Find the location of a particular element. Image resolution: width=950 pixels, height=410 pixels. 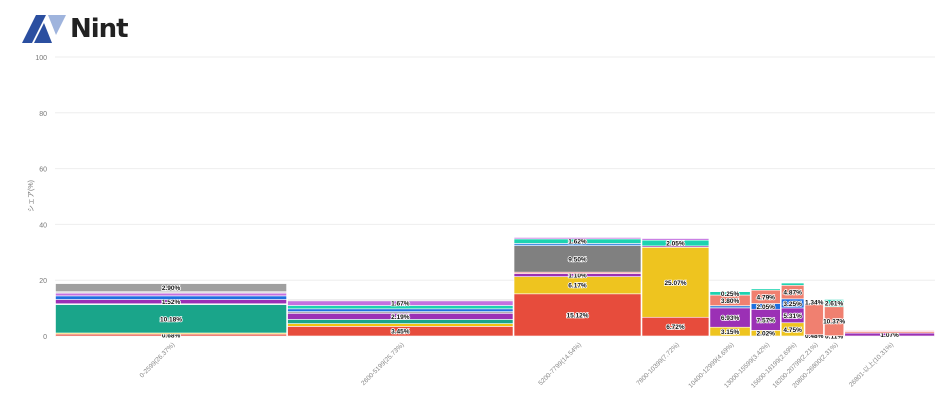

segment-label: 7.57% is located at coordinates (766, 320).